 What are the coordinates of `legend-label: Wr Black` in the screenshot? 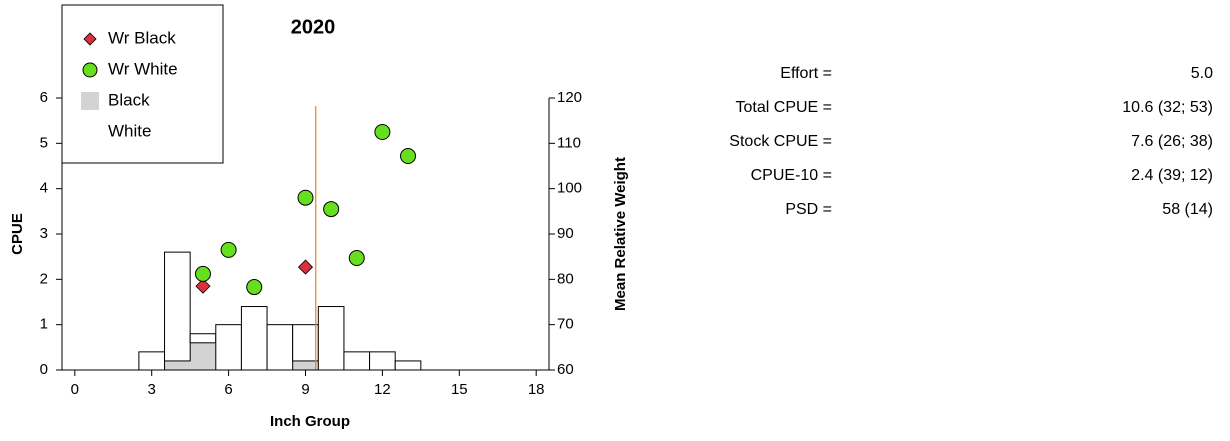 It's located at (142, 37).